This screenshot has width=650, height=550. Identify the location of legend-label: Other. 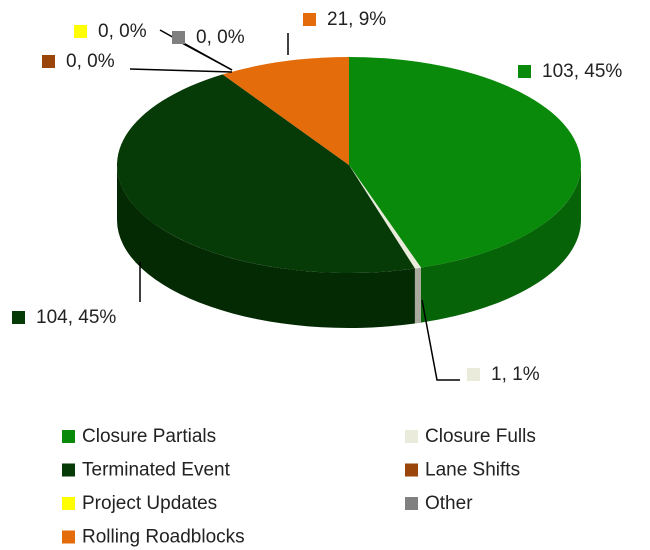
(449, 503).